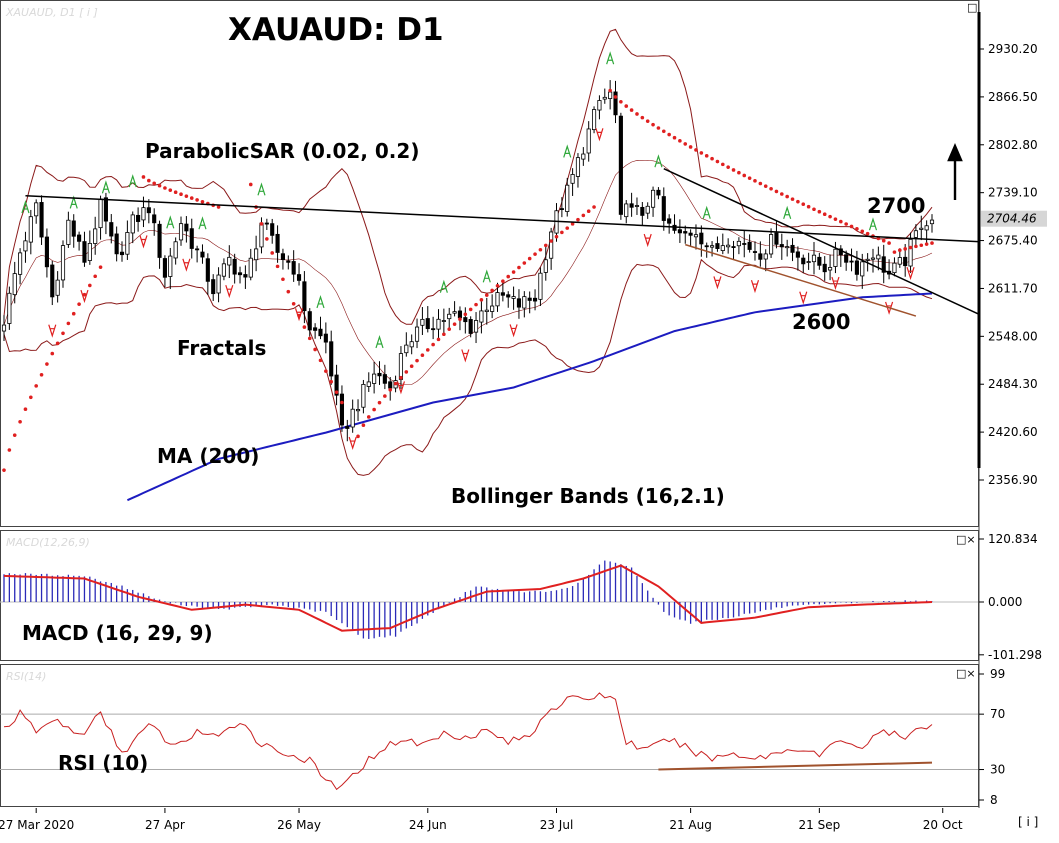  I want to click on date-tick-label: 27 Mar 2020, so click(37, 825).